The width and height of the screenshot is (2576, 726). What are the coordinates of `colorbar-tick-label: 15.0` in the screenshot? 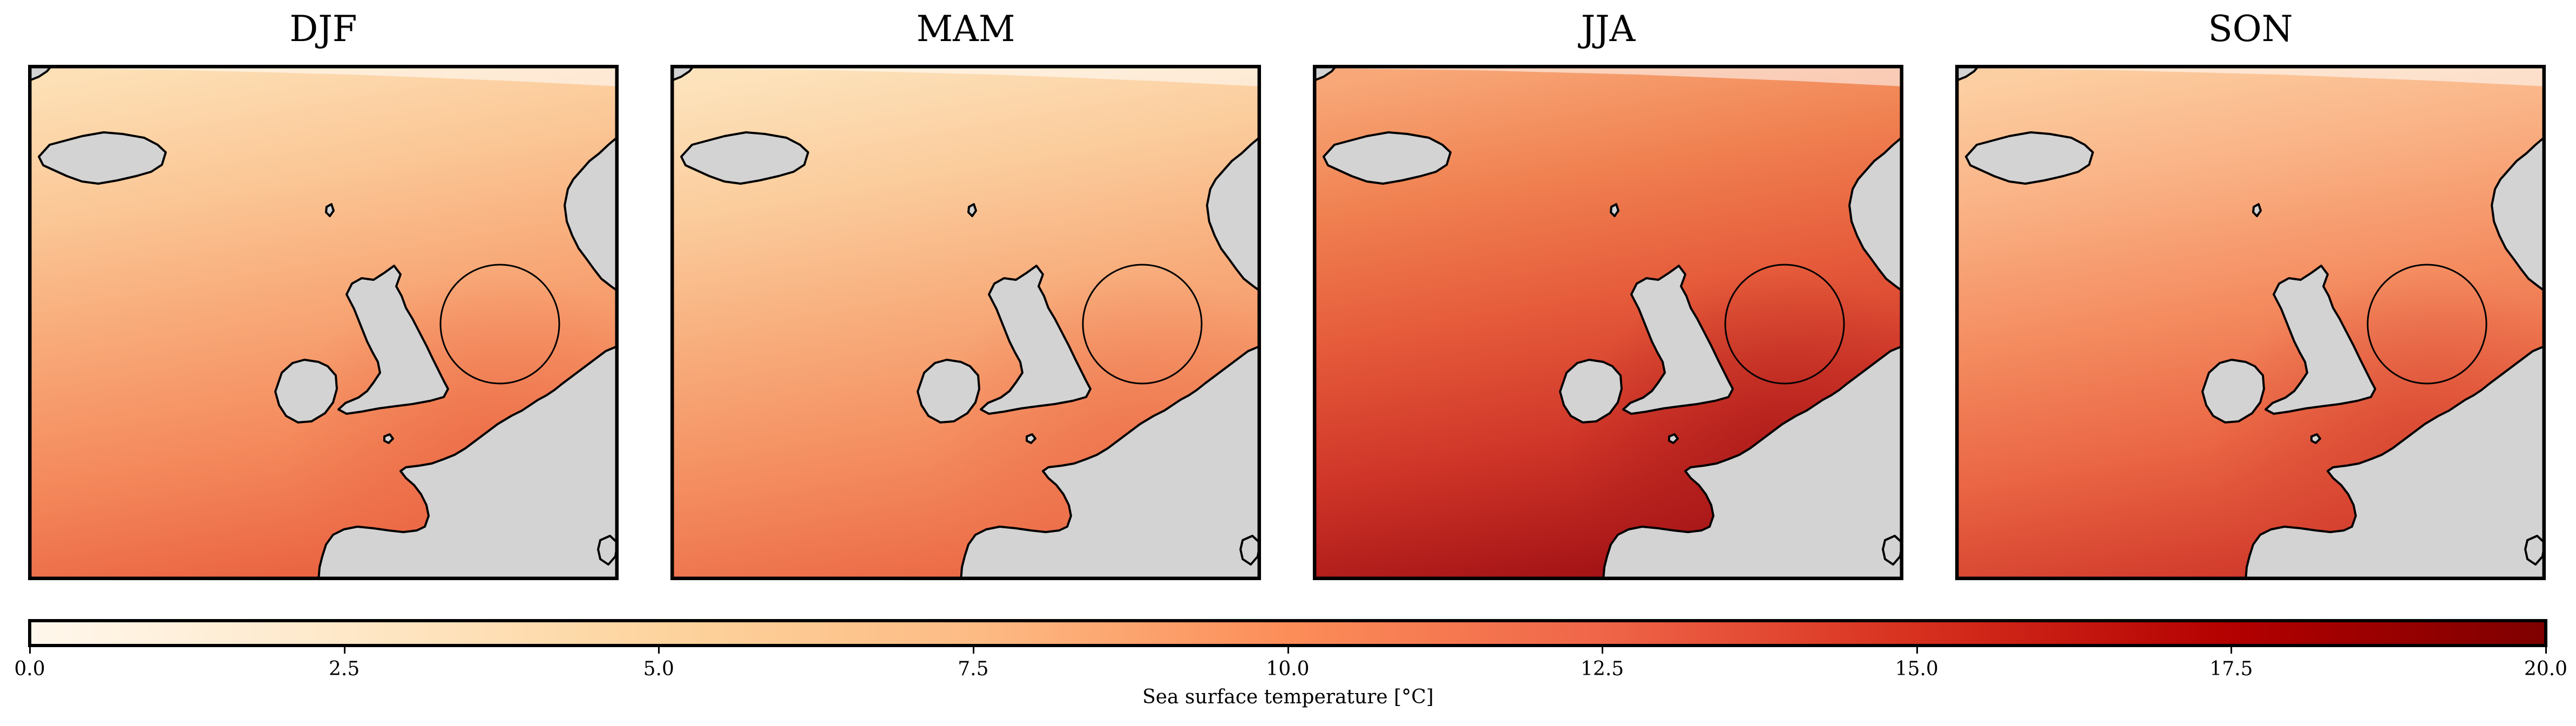 It's located at (1916, 669).